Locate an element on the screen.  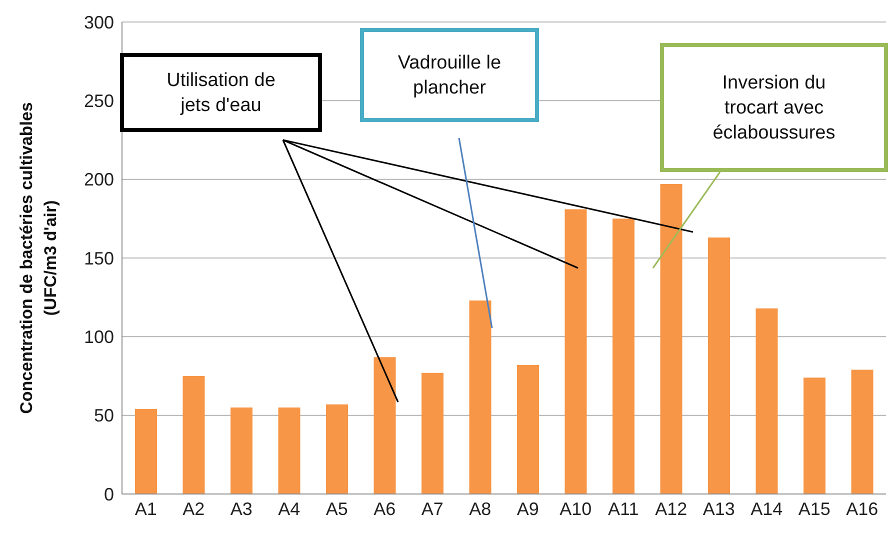
x-tick-label: A13 is located at coordinates (718, 508).